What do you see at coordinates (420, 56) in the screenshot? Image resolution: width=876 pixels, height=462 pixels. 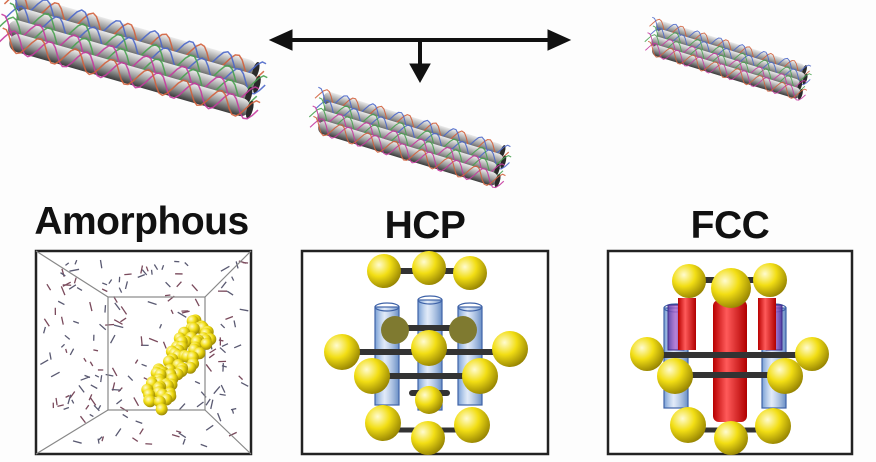 I see `arrow-icon` at bounding box center [420, 56].